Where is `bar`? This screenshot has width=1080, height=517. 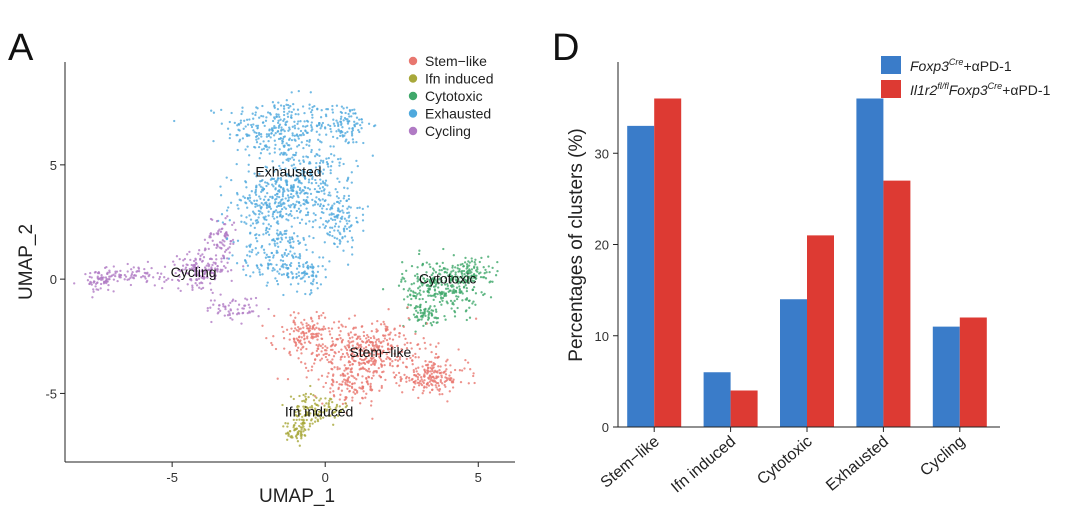 bar is located at coordinates (870, 262).